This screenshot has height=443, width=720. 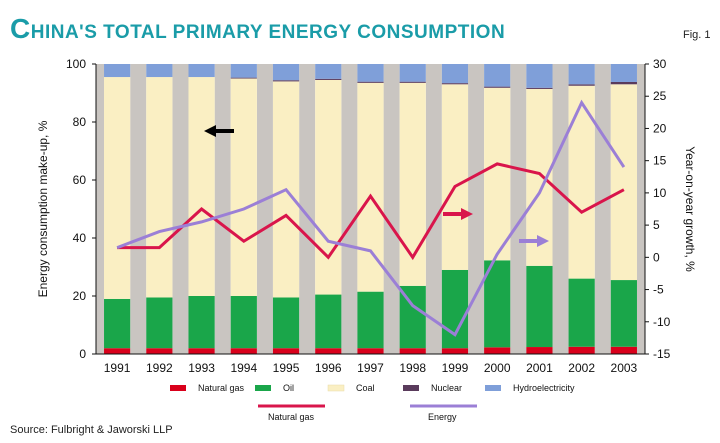 I want to click on arrow-natural-gas-line, so click(x=458, y=214).